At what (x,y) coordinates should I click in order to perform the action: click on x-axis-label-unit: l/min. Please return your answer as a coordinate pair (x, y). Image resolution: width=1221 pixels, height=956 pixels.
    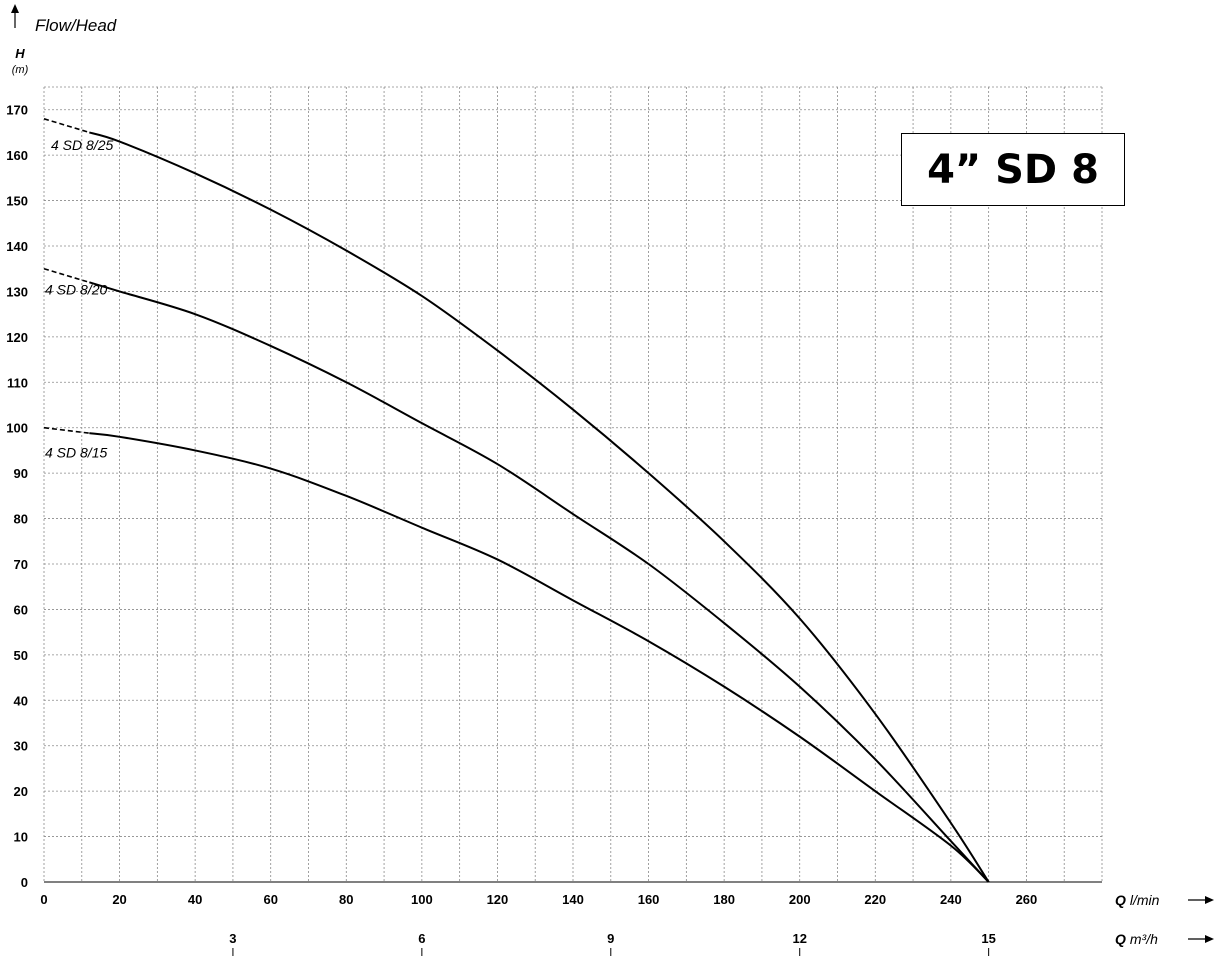
    Looking at the image, I should click on (1145, 900).